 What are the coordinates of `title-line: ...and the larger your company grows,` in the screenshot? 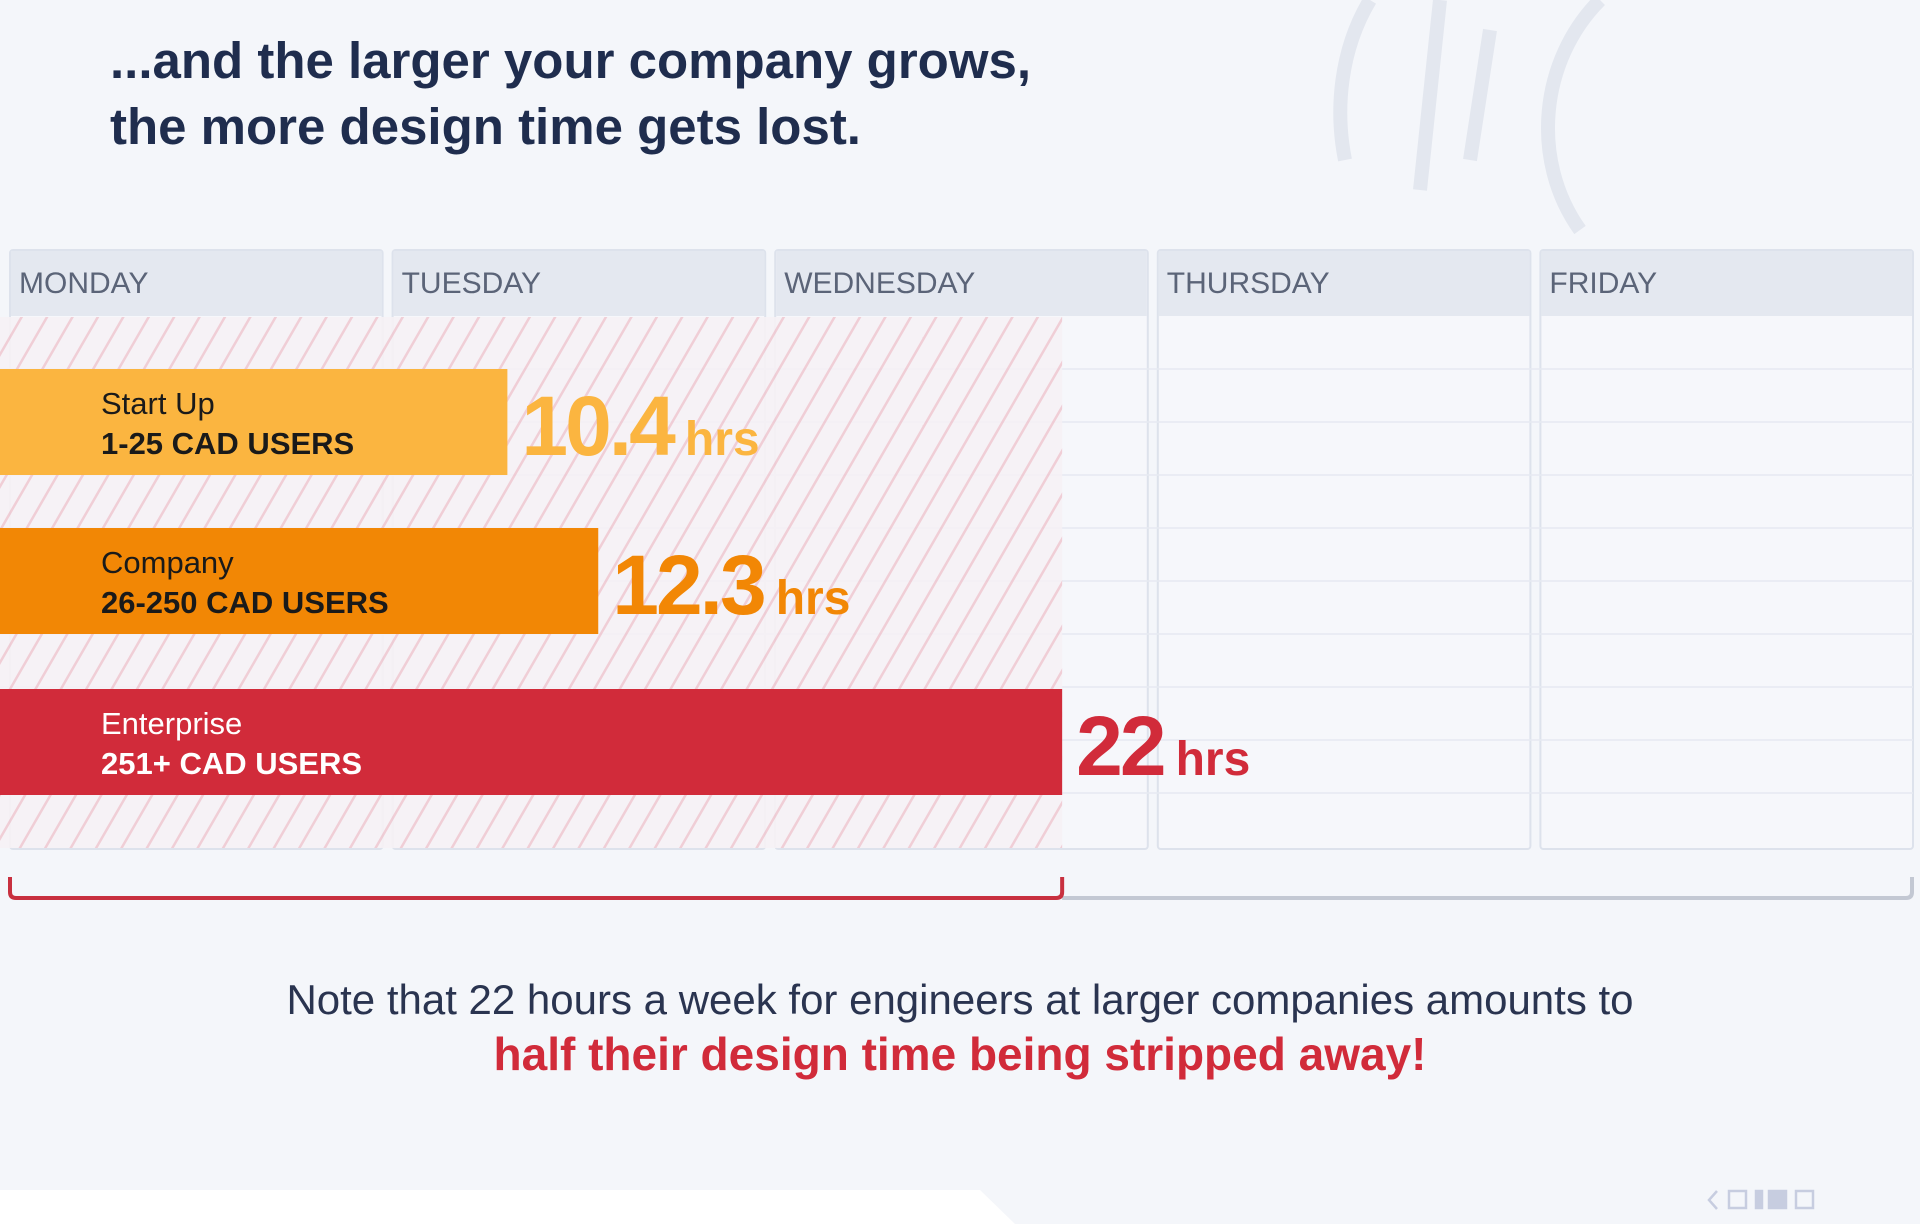 It's located at (570, 60).